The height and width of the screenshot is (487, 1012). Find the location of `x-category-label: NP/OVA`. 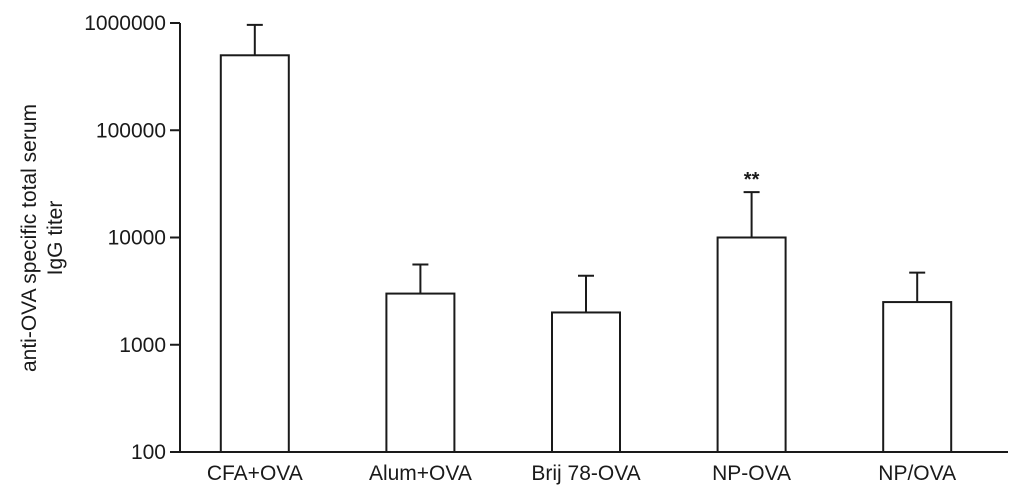

x-category-label: NP/OVA is located at coordinates (917, 473).